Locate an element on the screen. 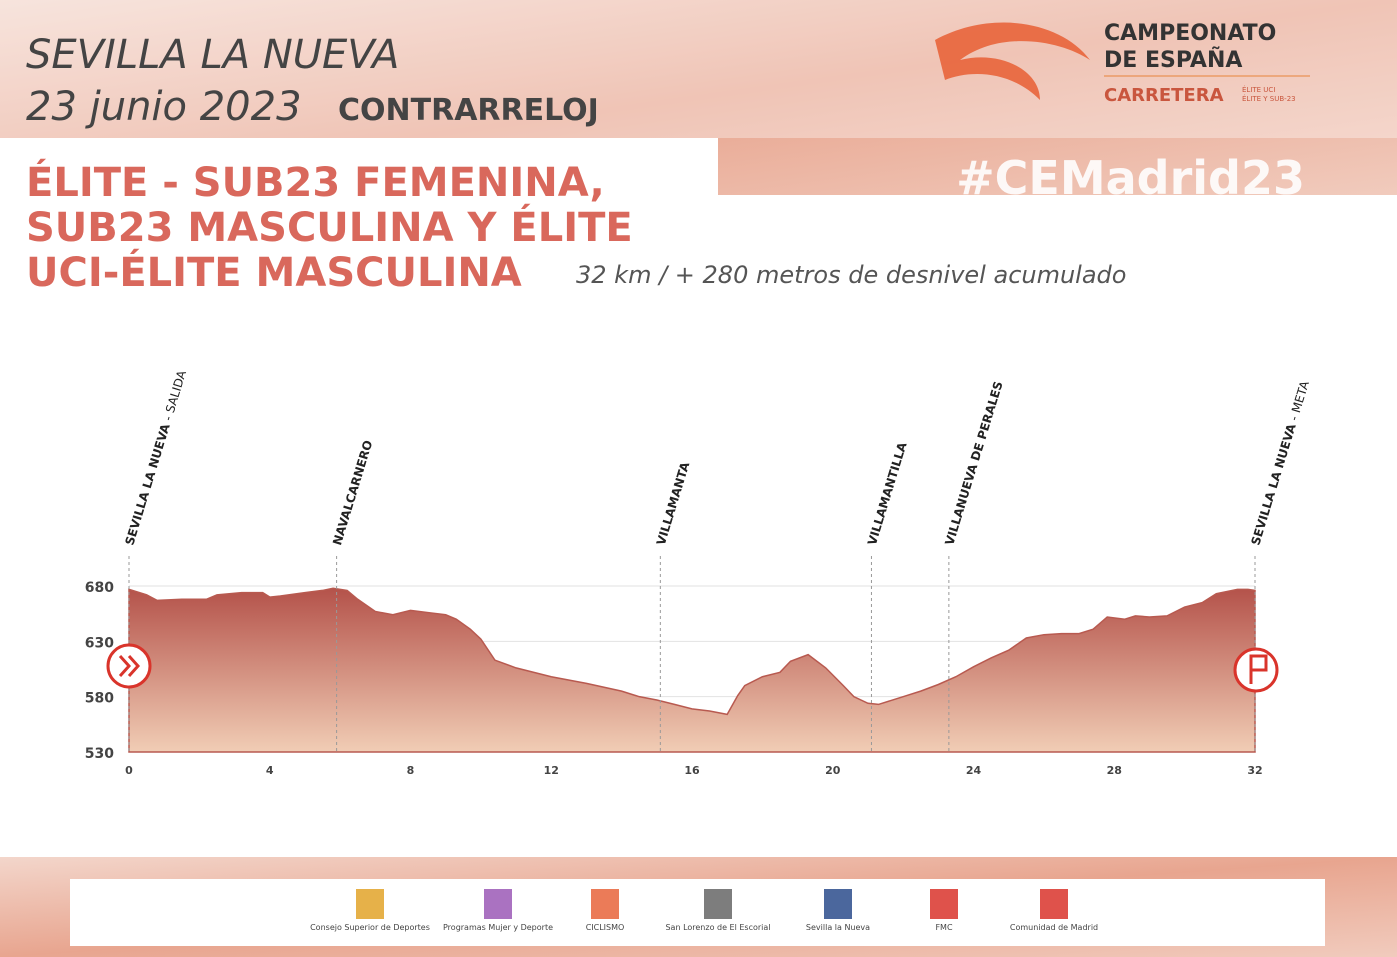  x-tick-label: 28 is located at coordinates (1114, 770).